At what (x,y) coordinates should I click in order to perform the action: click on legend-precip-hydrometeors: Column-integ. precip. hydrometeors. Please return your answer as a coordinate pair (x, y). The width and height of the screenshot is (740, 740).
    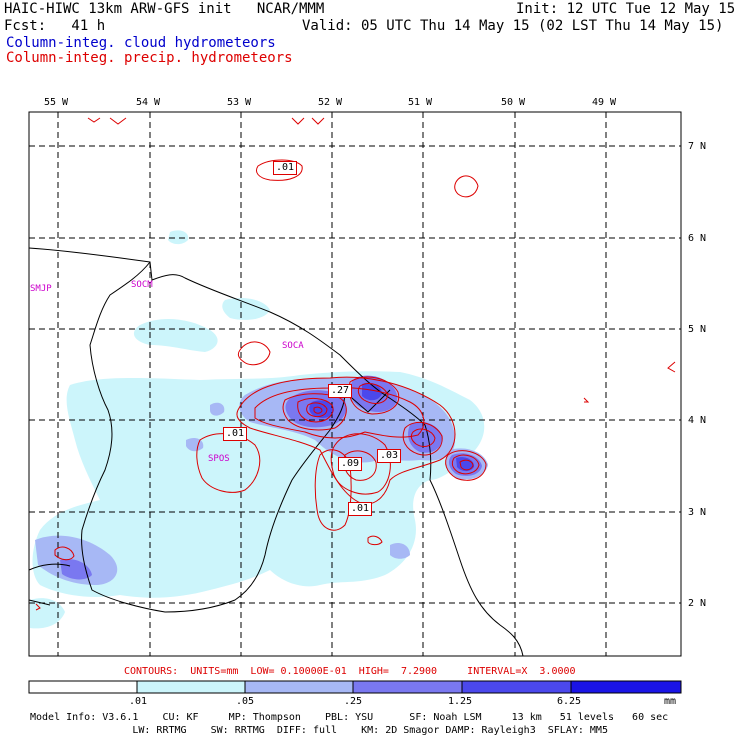
    Looking at the image, I should click on (149, 58).